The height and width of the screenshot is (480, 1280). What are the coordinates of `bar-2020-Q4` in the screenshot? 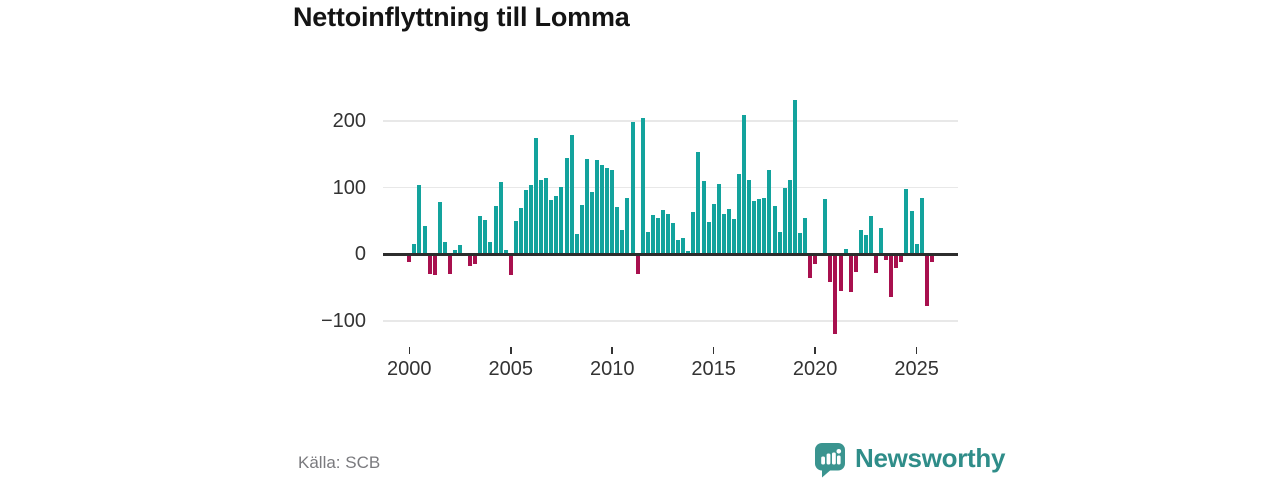 It's located at (830, 268).